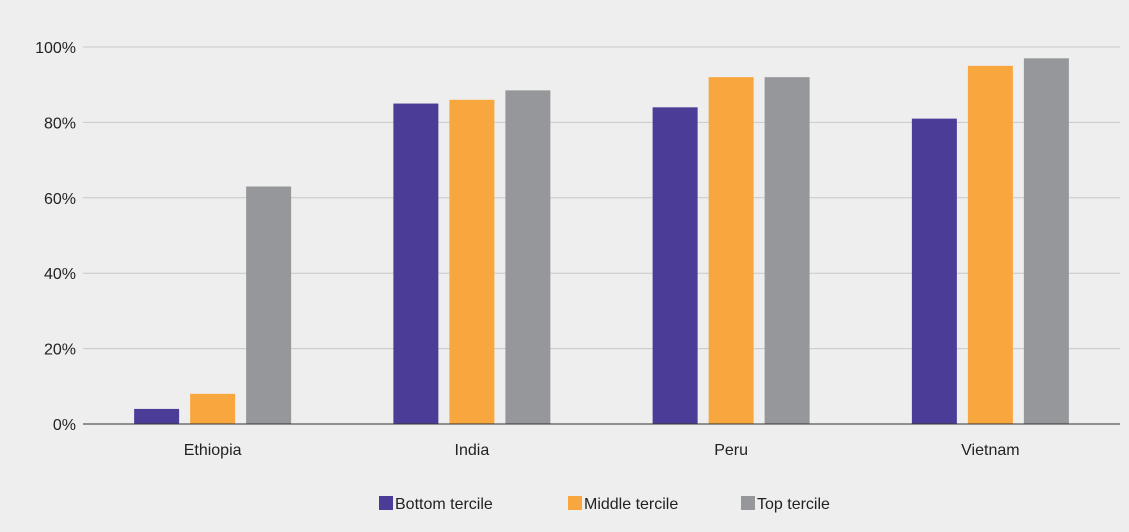 The image size is (1129, 532). What do you see at coordinates (55, 237) in the screenshot?
I see `y-axis: 0% 20% 40% 60% 80% 100%` at bounding box center [55, 237].